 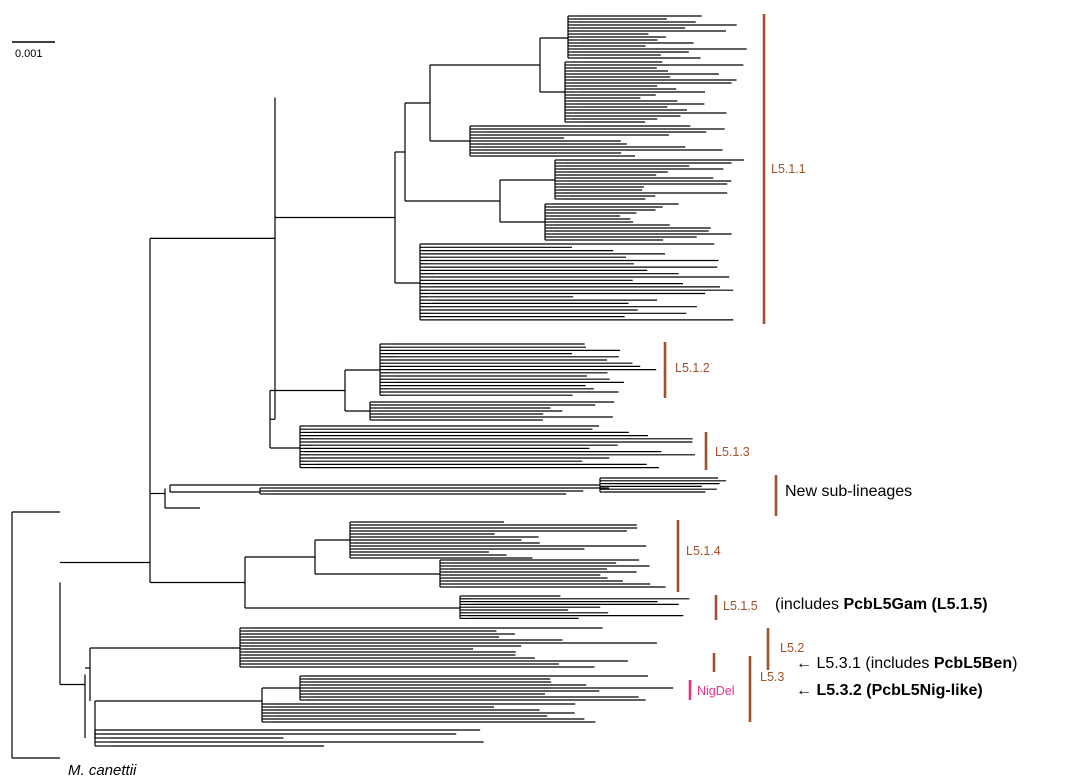 What do you see at coordinates (692, 368) in the screenshot?
I see `clade-label-l512: L5.1.2` at bounding box center [692, 368].